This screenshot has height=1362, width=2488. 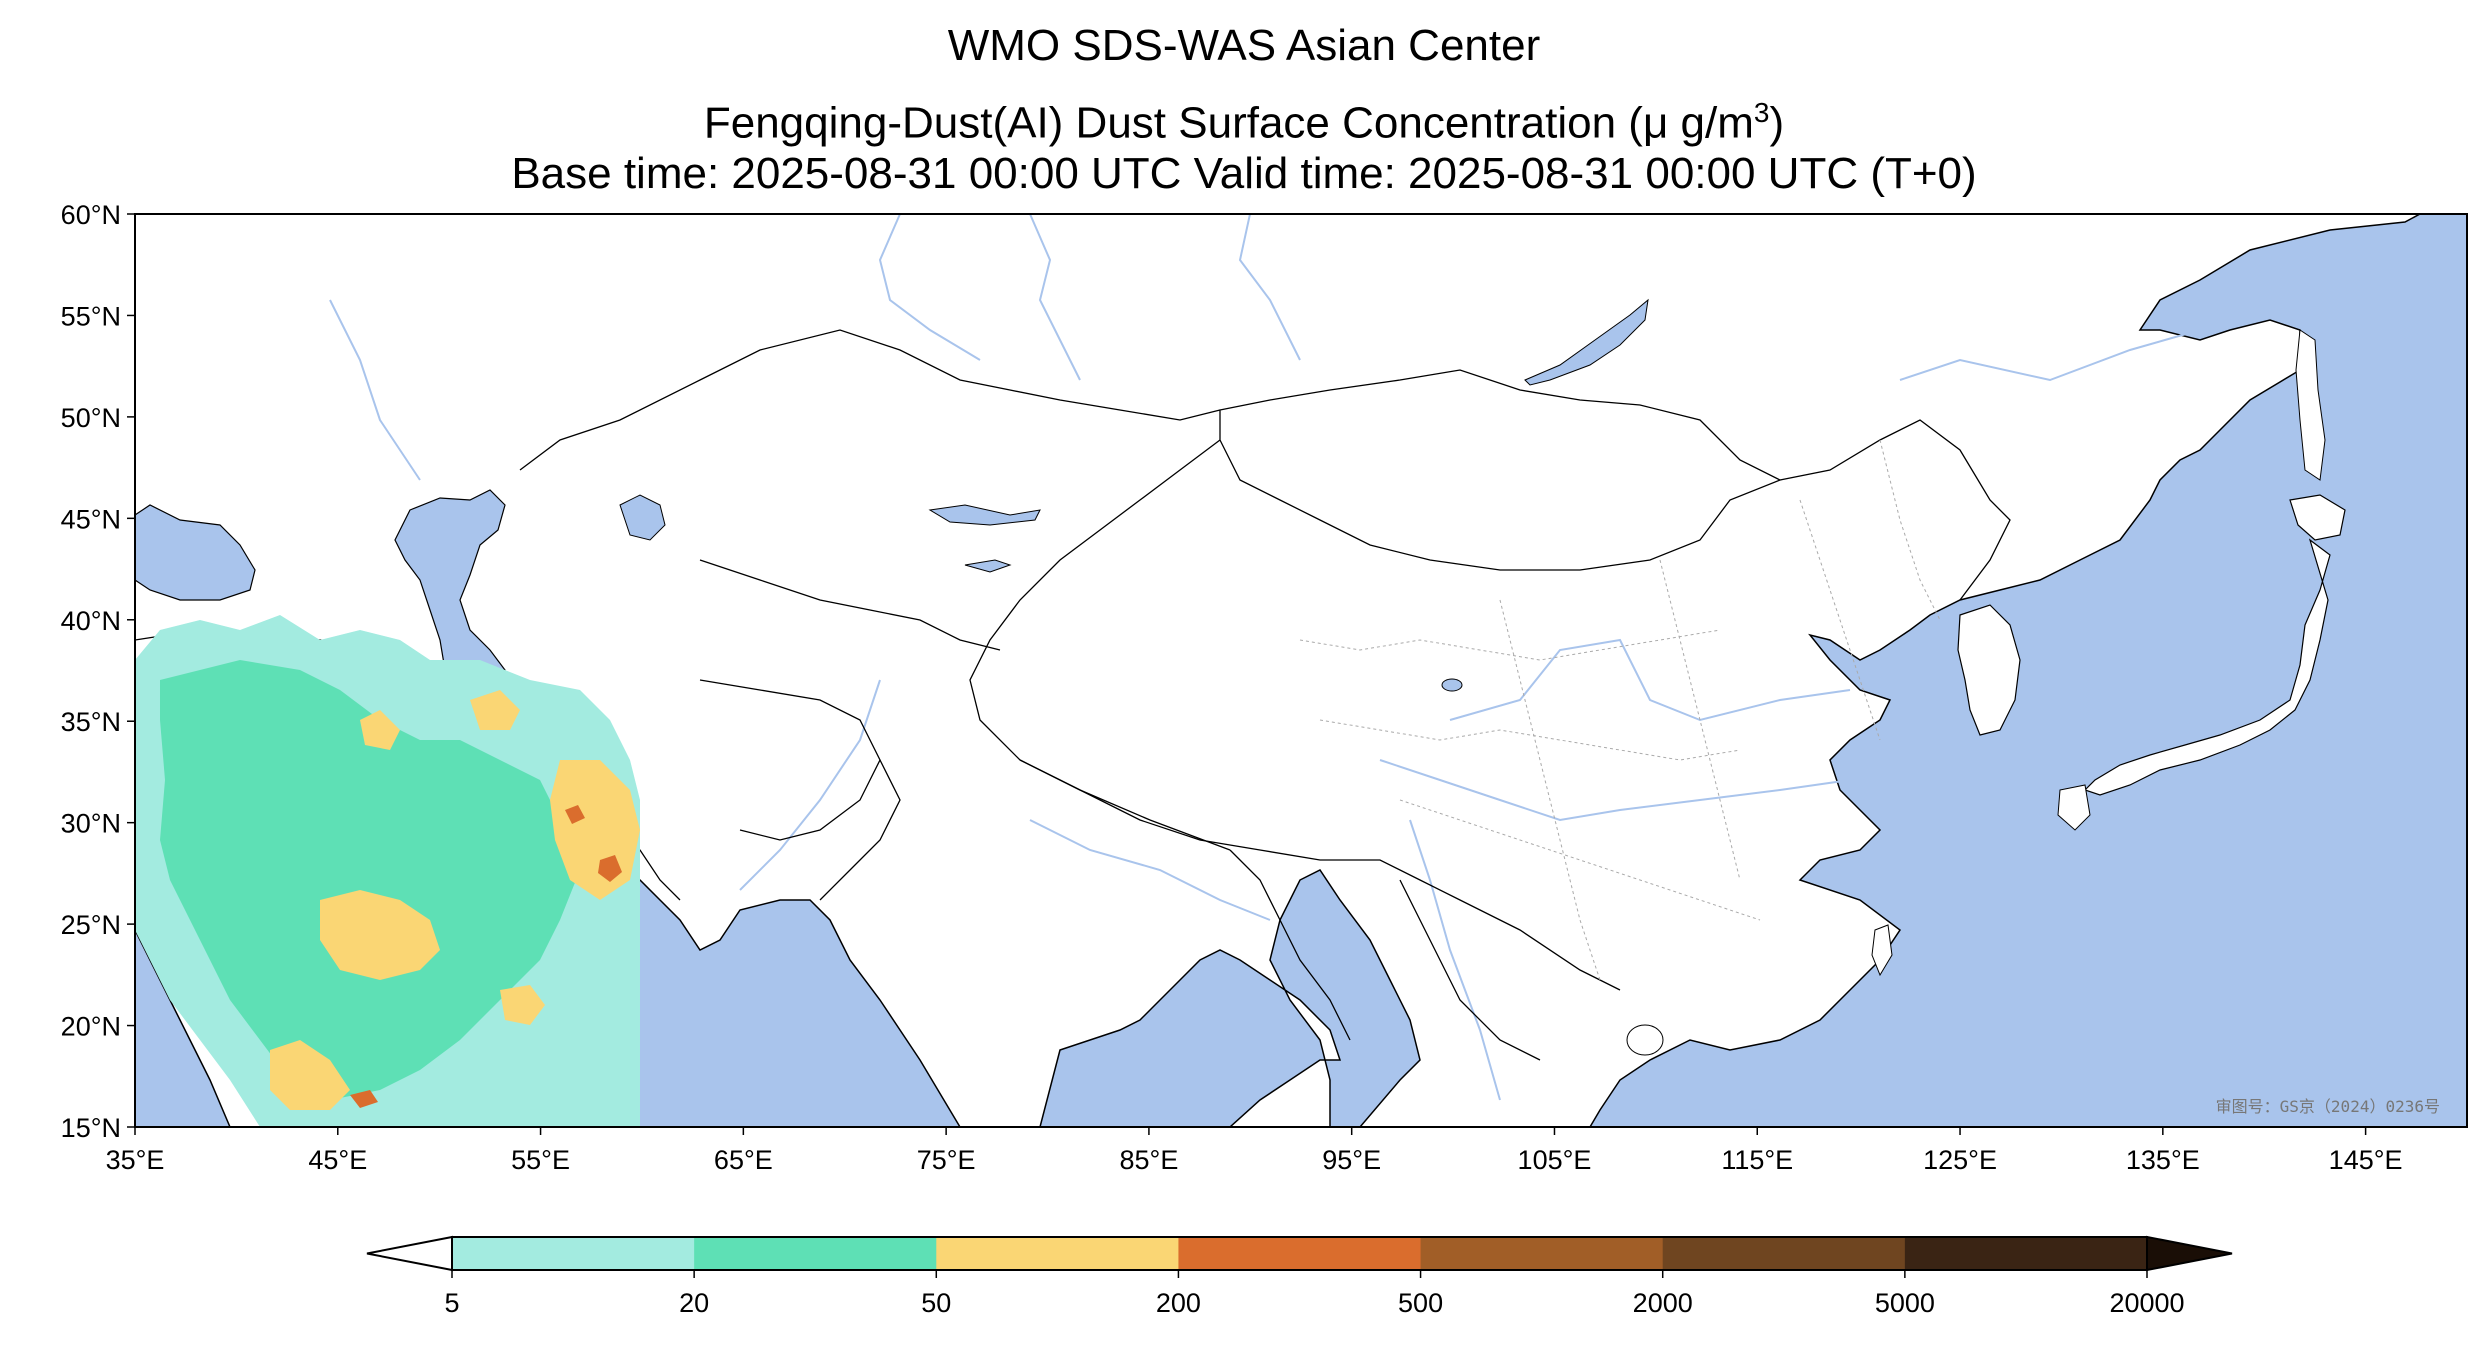 I want to click on lon-tick-label: 125°E, so click(x=1960, y=1160).